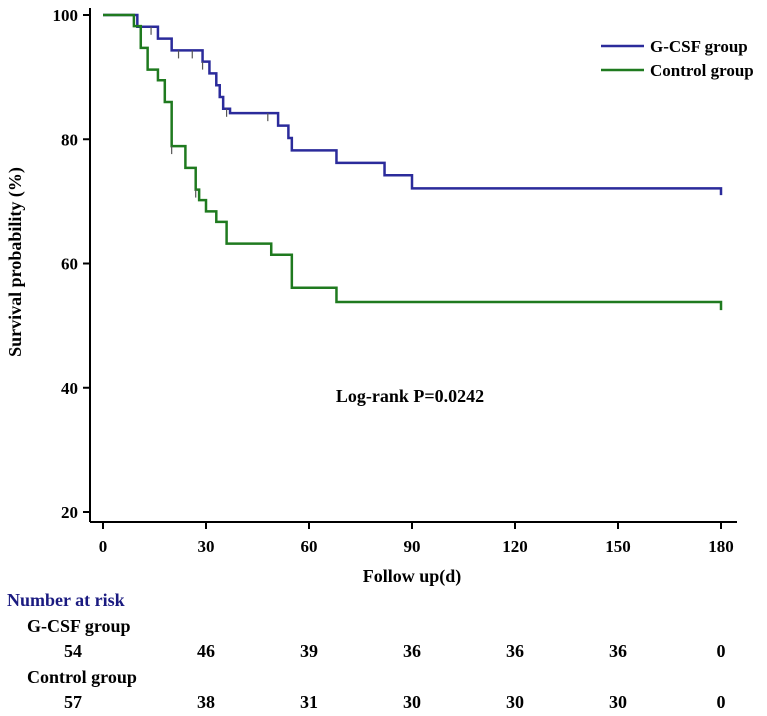 This screenshot has height=716, width=767. I want to click on x-tick-label: 150, so click(618, 546).